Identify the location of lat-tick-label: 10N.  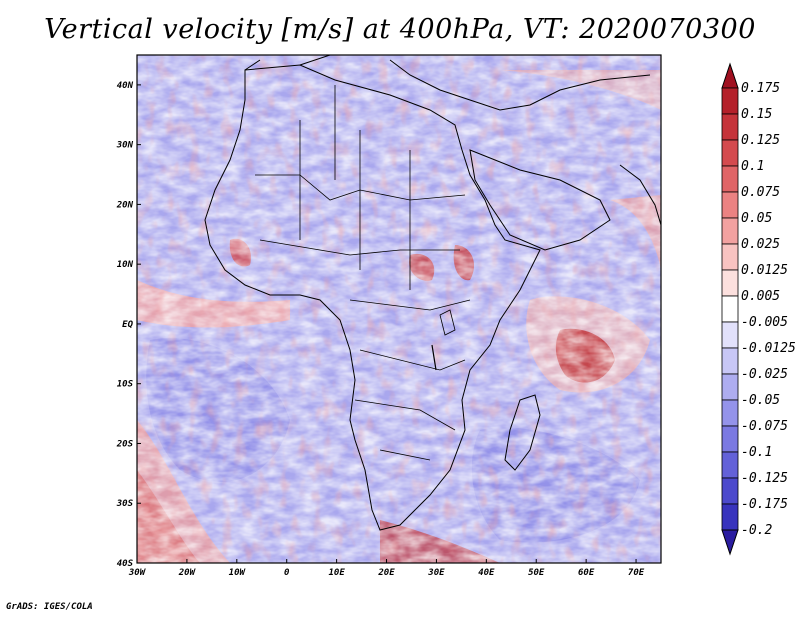
(125, 265).